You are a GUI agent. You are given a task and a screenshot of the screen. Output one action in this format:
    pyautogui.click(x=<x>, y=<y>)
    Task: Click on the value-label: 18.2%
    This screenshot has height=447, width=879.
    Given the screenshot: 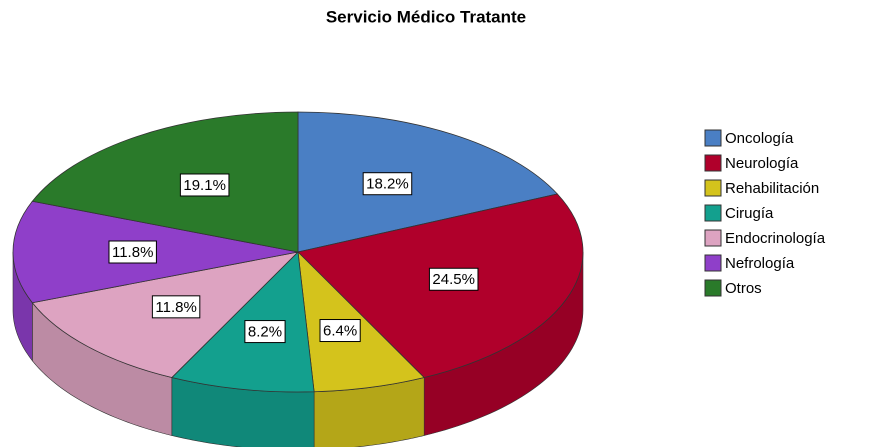 What is the action you would take?
    pyautogui.click(x=387, y=184)
    